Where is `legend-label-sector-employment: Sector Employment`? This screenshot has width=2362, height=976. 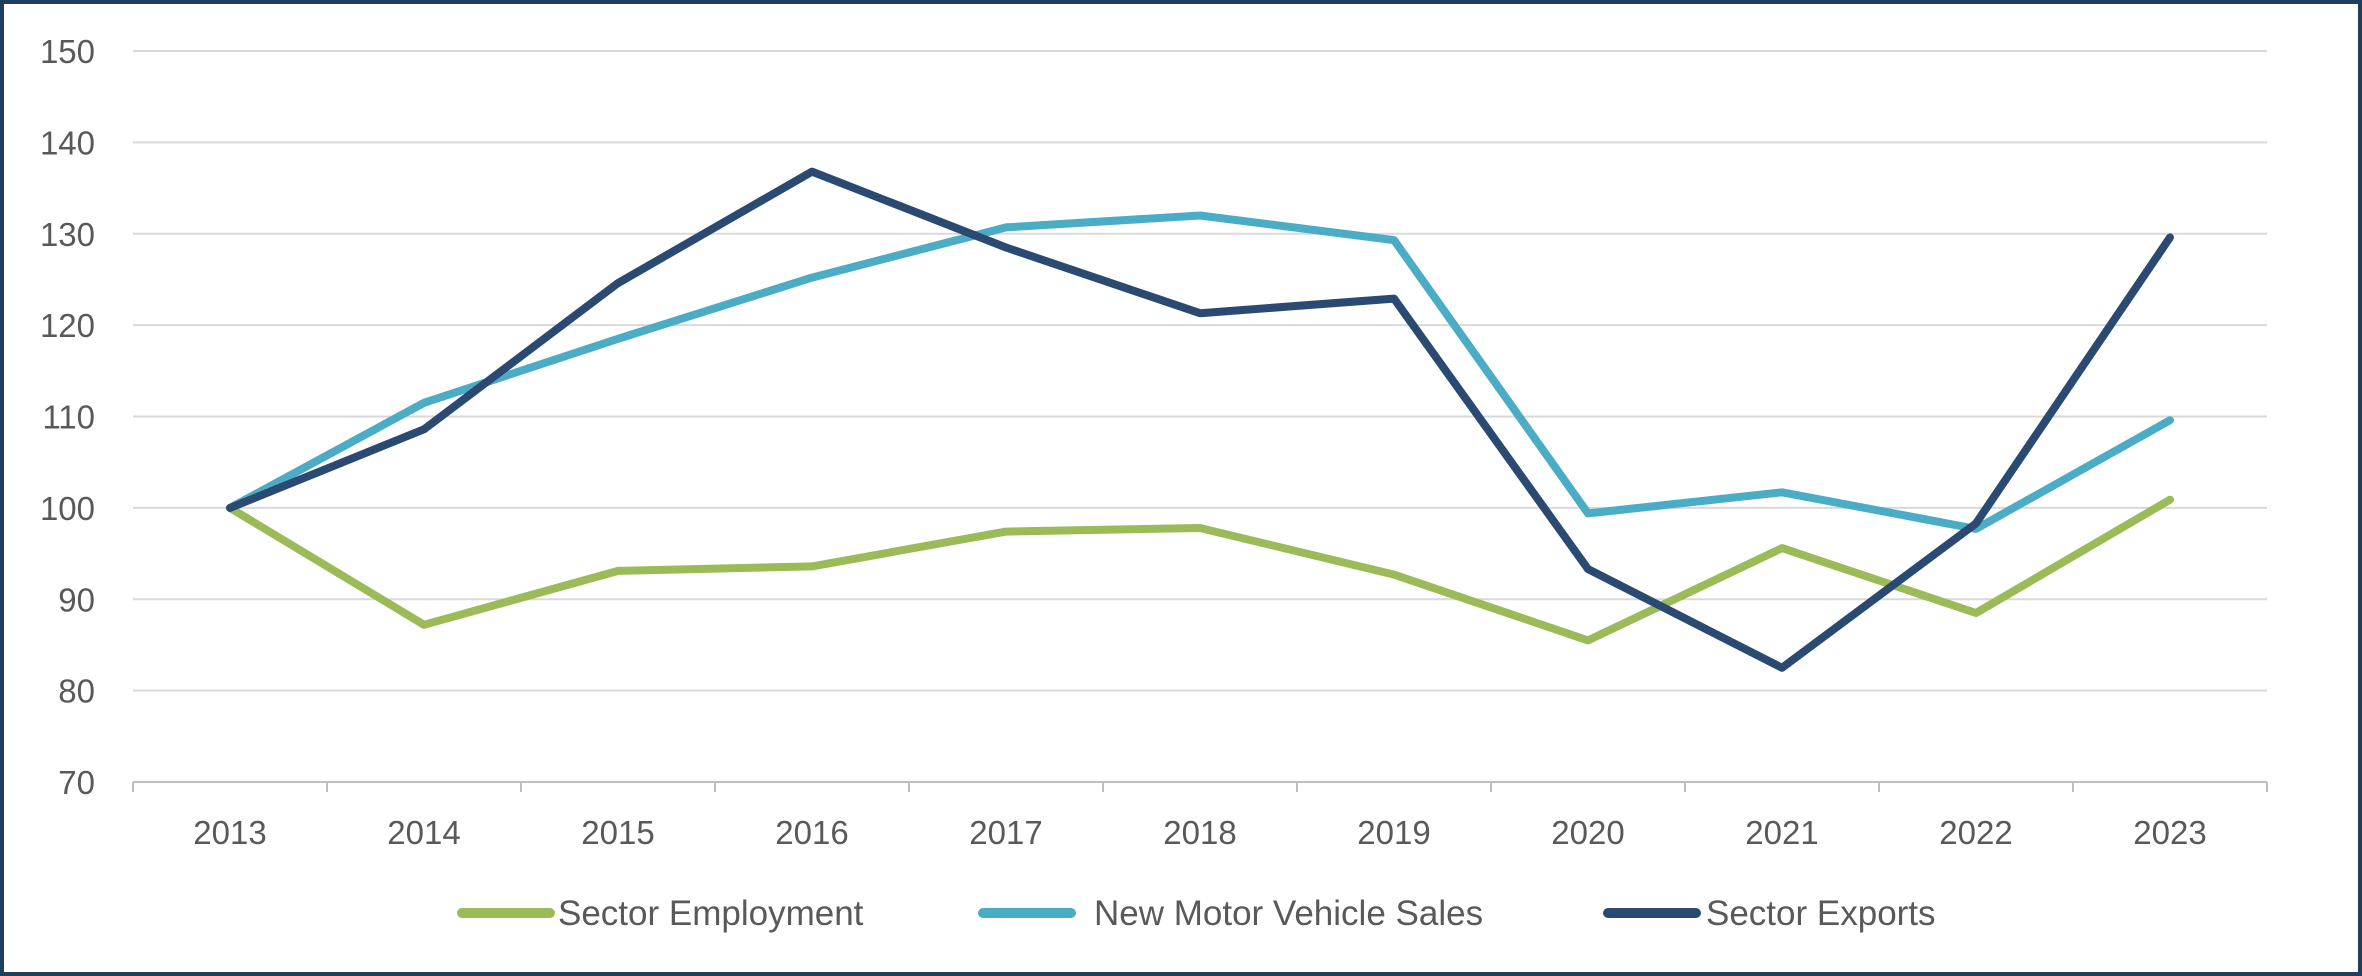 legend-label-sector-employment: Sector Employment is located at coordinates (711, 913).